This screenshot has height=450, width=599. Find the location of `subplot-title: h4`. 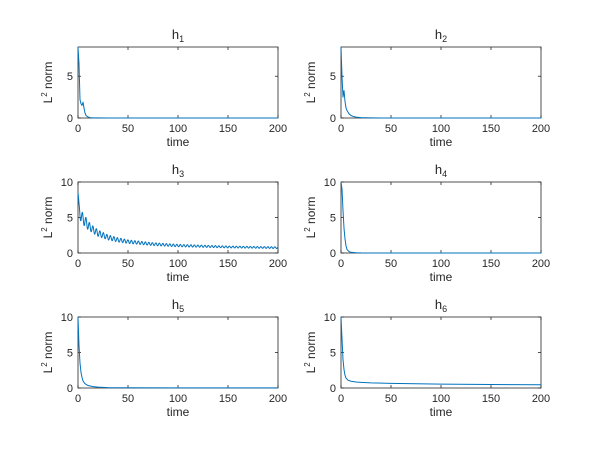

subplot-title: h4 is located at coordinates (441, 170).